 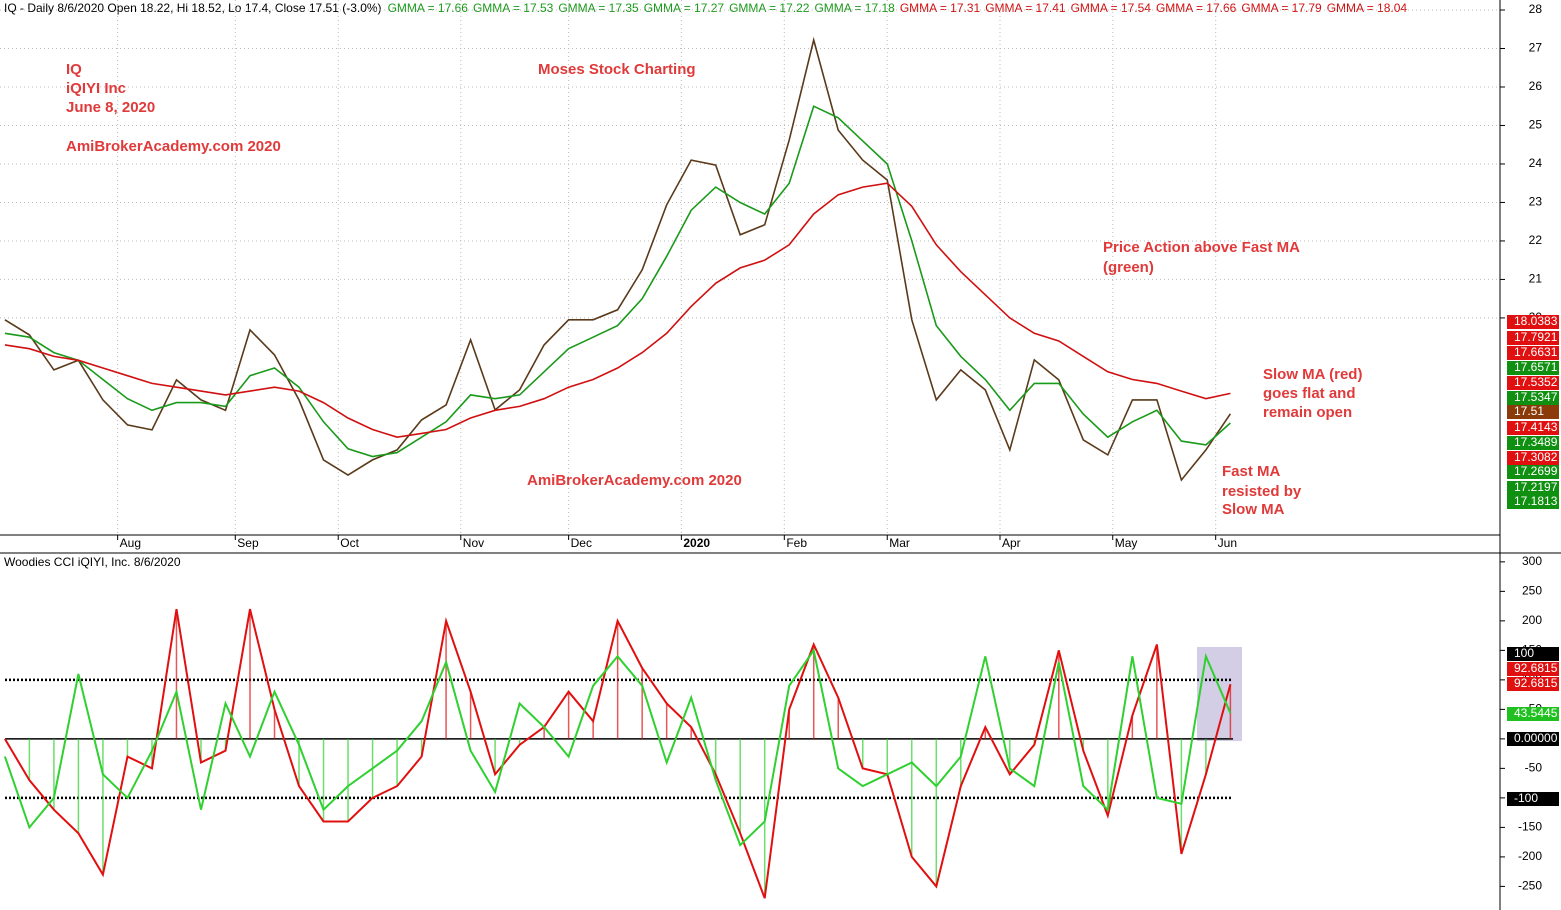 I want to click on value-box: 100, so click(x=1533, y=653).